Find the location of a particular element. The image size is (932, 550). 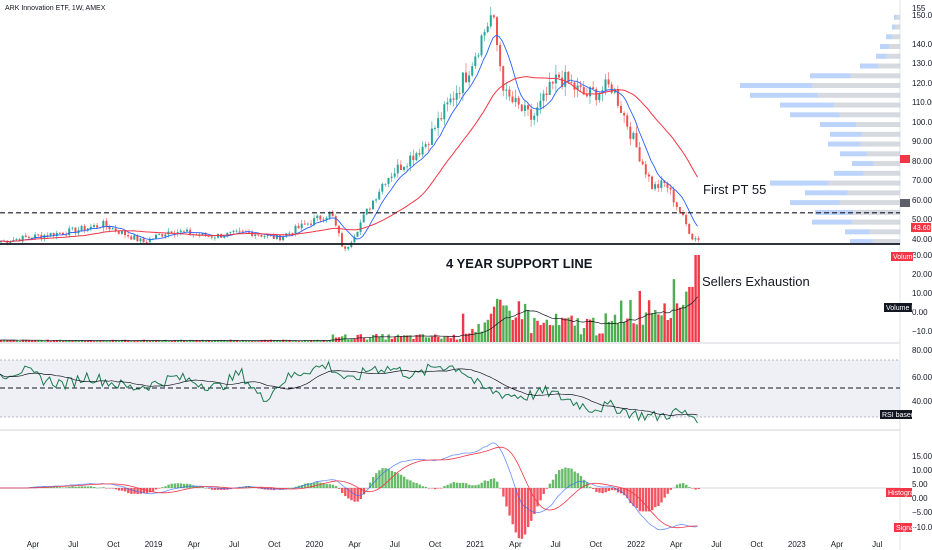

volume-axis: 30.00 20.00 10.00 0.00 −10.00 is located at coordinates (922, 293).